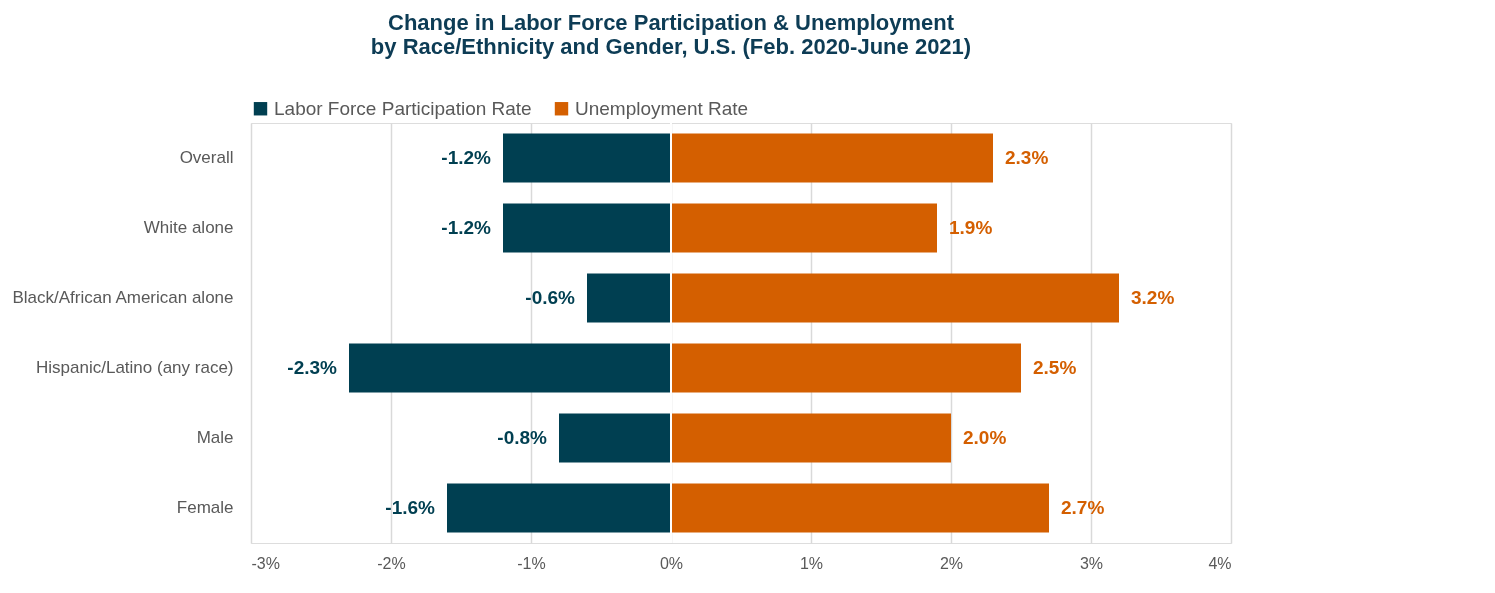 The width and height of the screenshot is (1495, 593). I want to click on y-tick-label: Hispanic/Latino (any race), so click(135, 367).